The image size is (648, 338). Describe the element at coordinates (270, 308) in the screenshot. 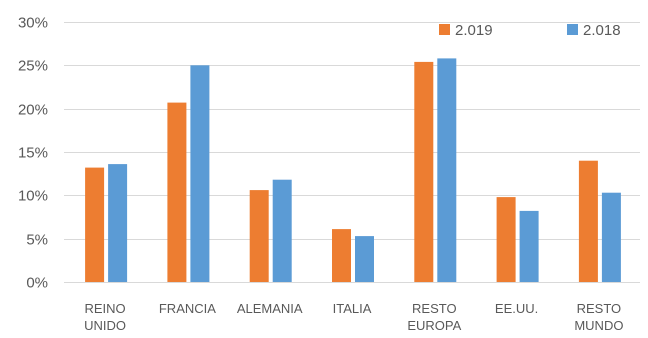

I see `x-category-label: ALEMANIA` at that location.